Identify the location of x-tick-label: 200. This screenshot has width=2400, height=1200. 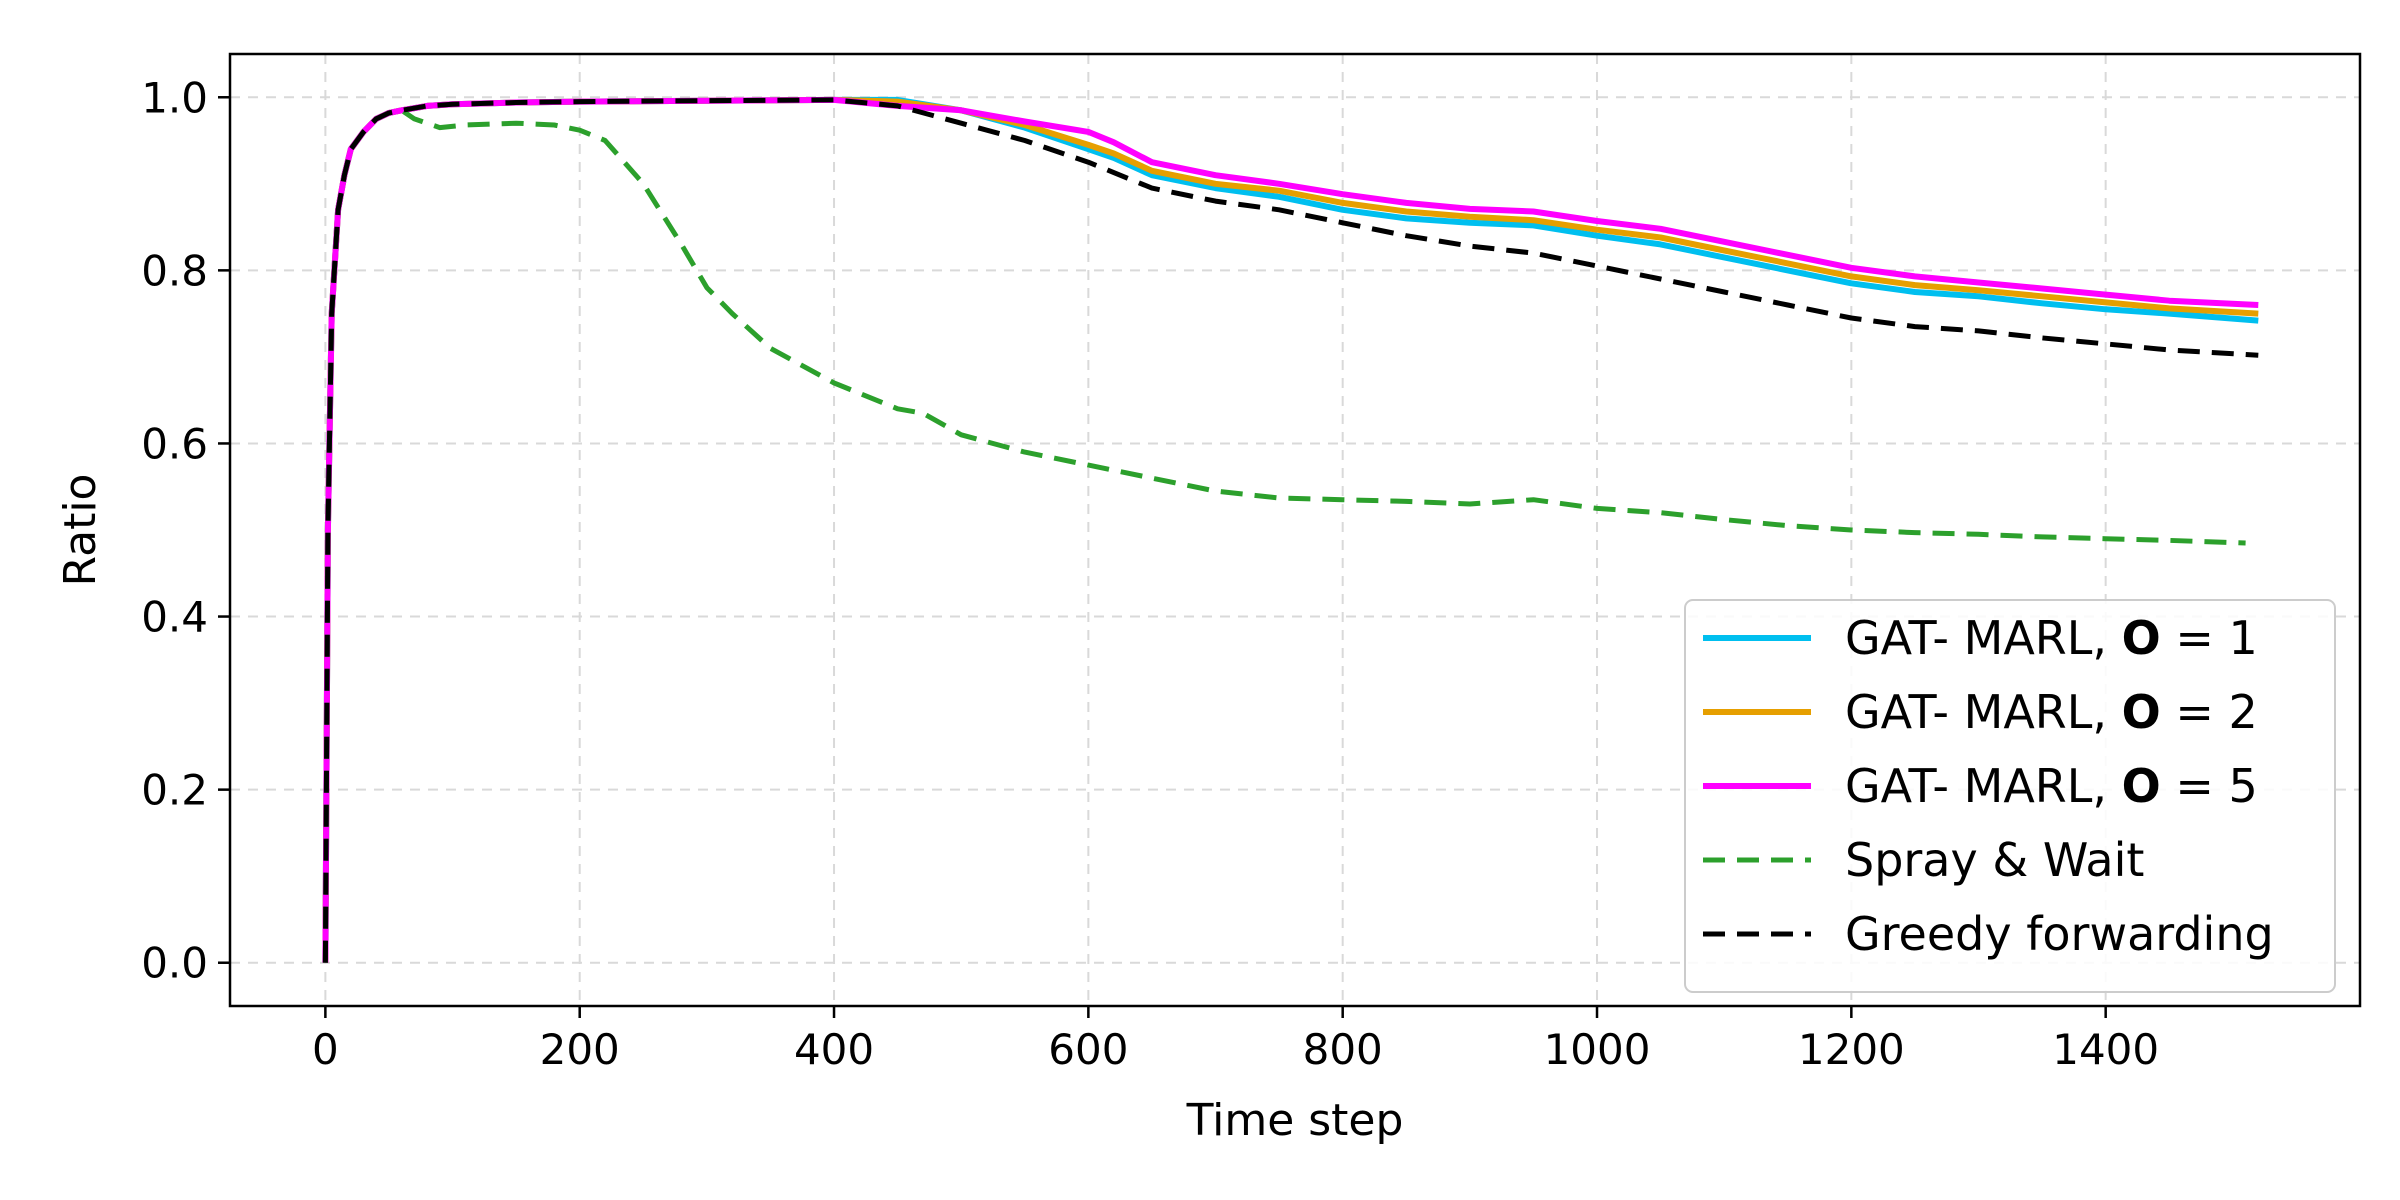
(580, 1049).